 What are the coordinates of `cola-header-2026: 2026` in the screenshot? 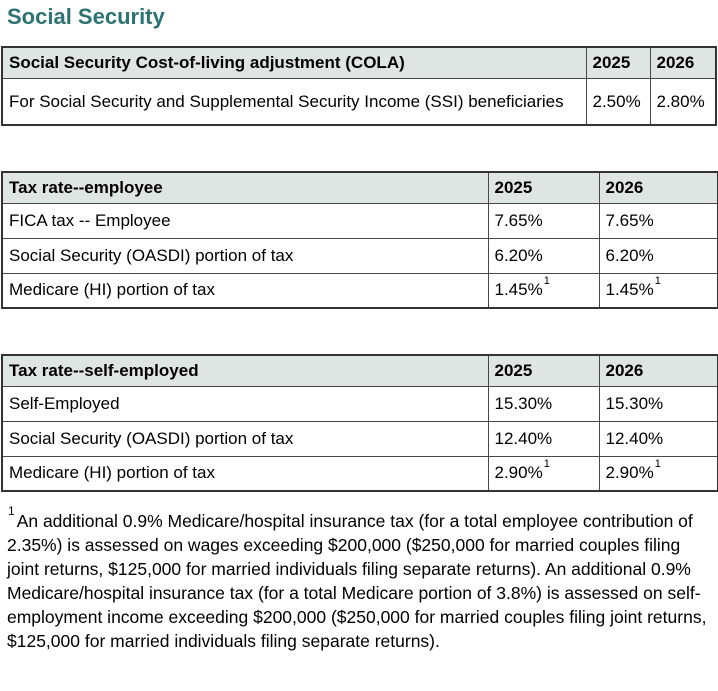 It's located at (683, 62).